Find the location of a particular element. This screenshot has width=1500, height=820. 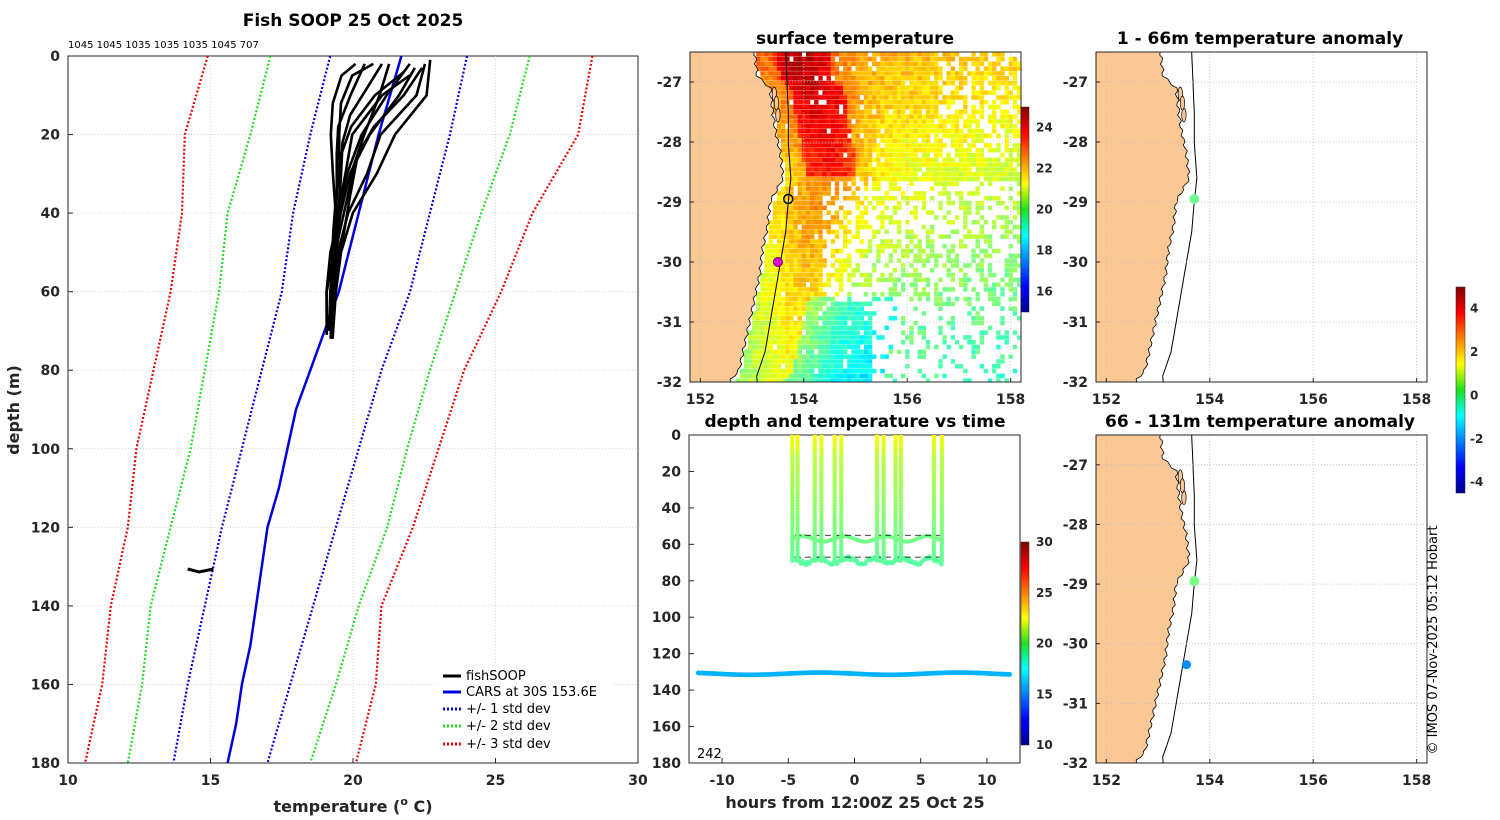

cast-profile-point is located at coordinates (814, 560).